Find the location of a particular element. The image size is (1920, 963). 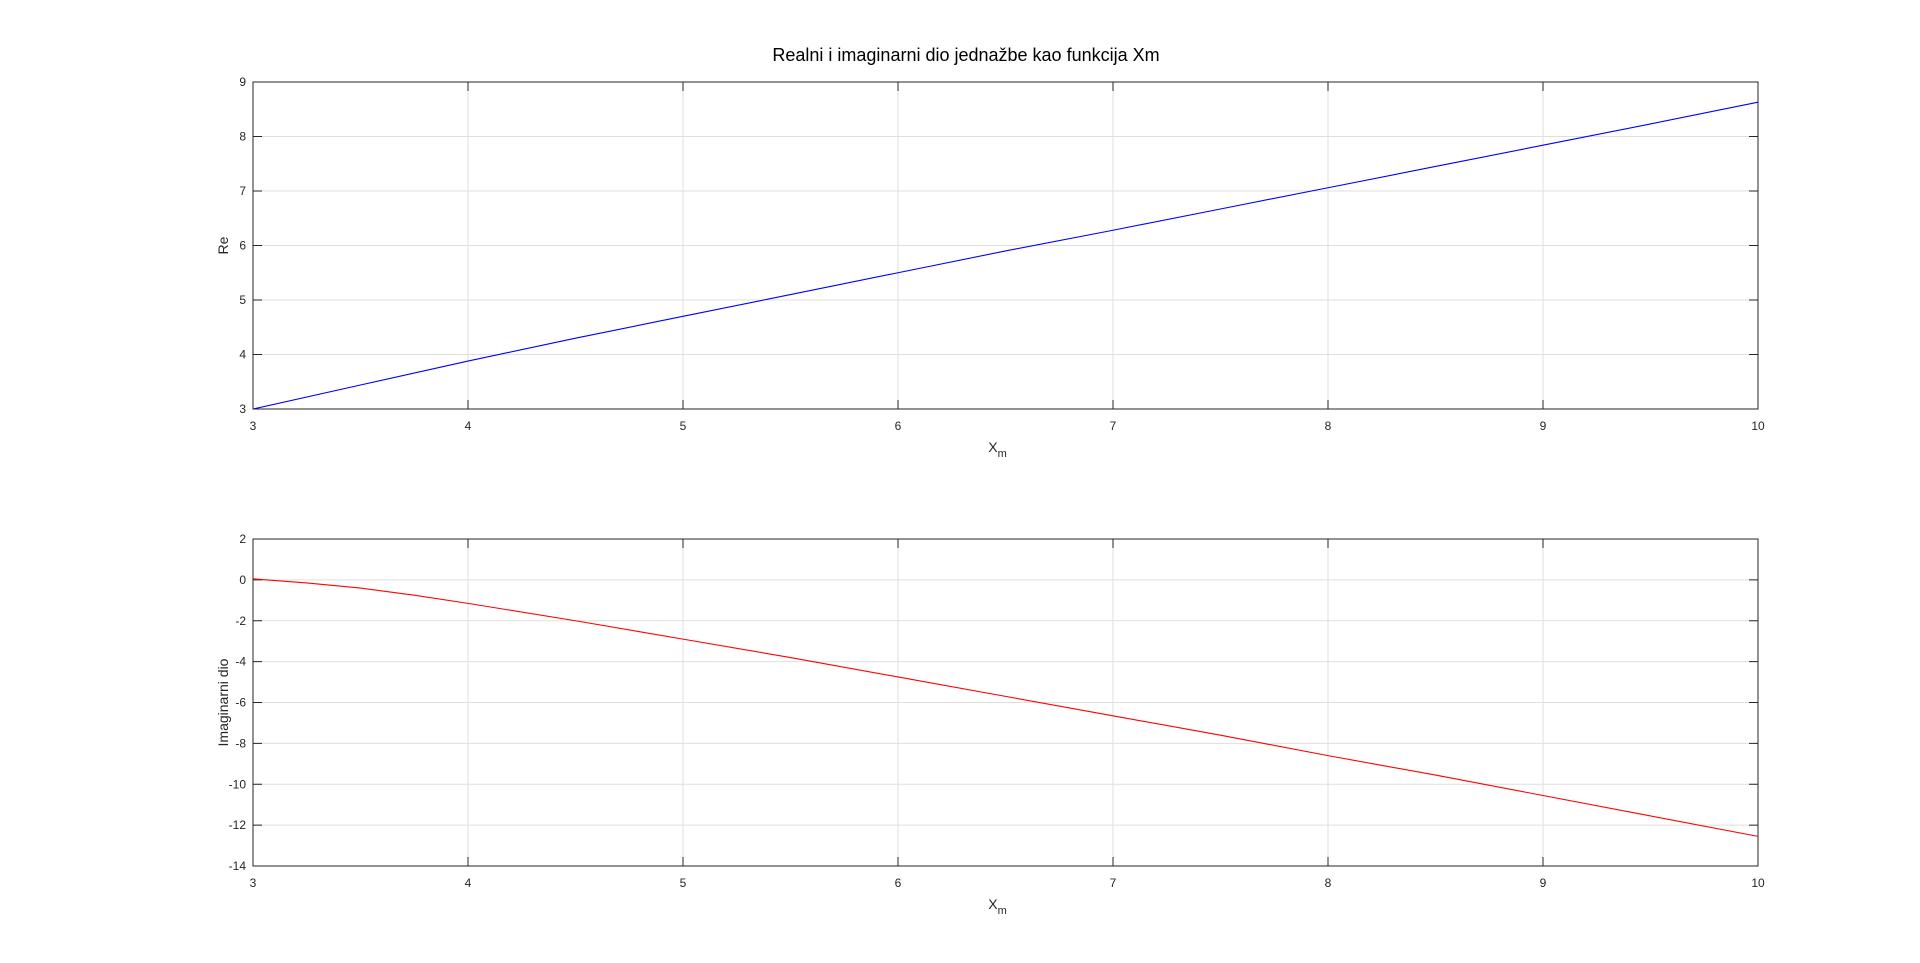

y-tick-label: 5 is located at coordinates (242, 300).